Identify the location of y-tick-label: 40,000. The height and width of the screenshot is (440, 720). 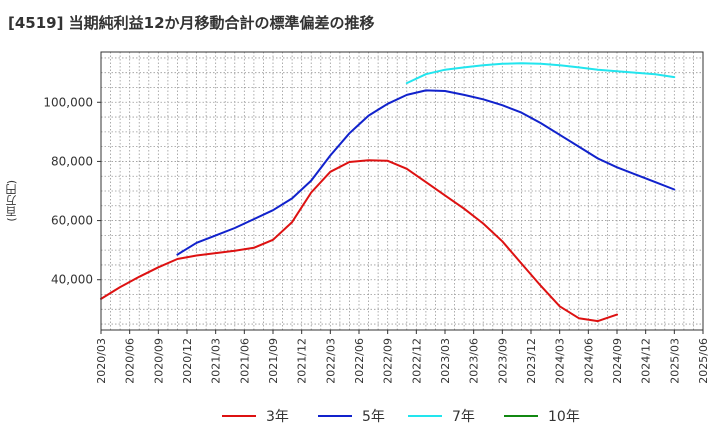
(72, 280).